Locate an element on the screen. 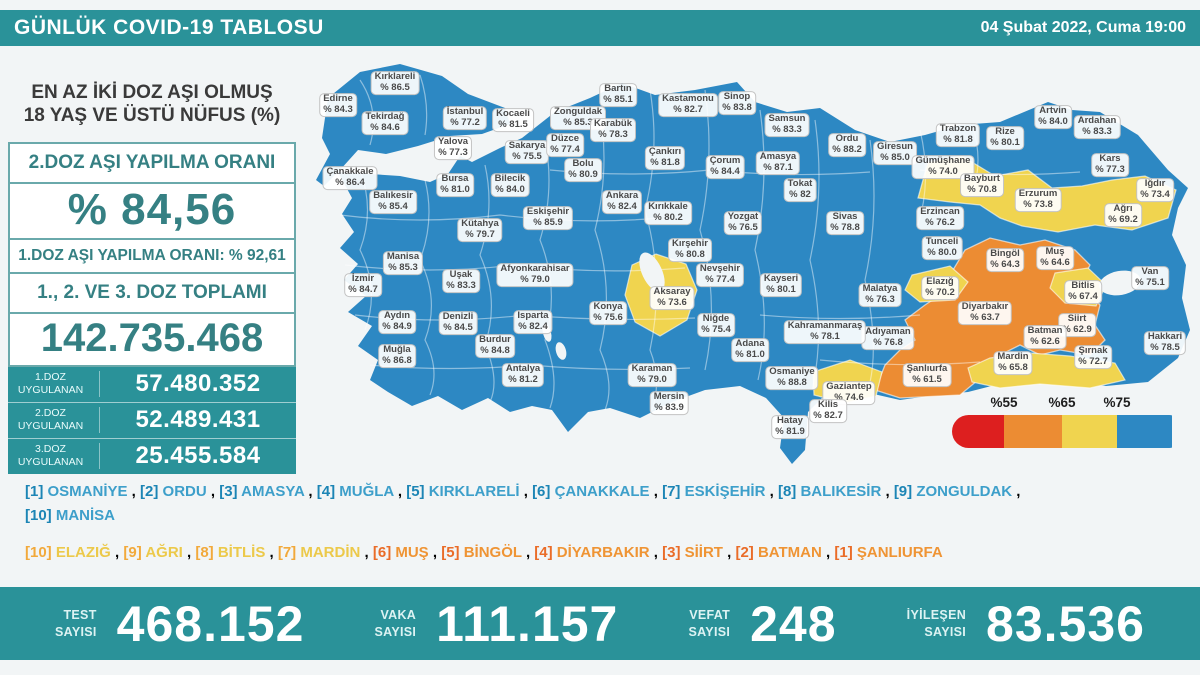 This screenshot has height=675, width=1200. total-doses-value: 142.735.468 is located at coordinates (152, 338).